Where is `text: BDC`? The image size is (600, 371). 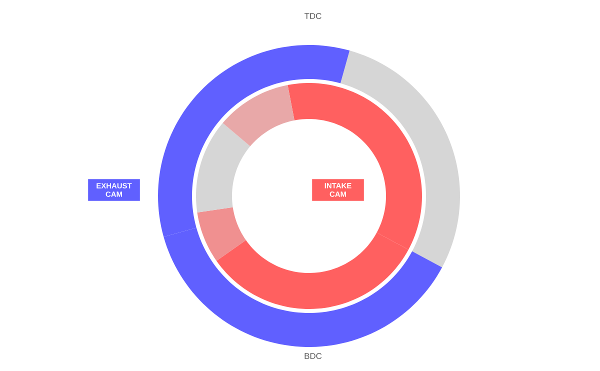
text: BDC is located at coordinates (313, 356).